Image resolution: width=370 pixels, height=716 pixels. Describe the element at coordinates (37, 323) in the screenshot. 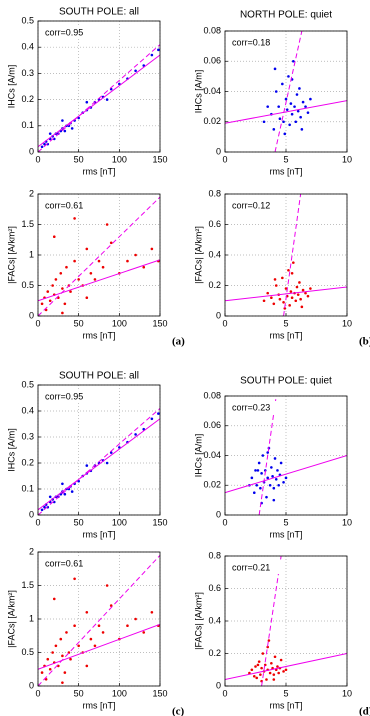

I see `x-tick-label: 0` at that location.